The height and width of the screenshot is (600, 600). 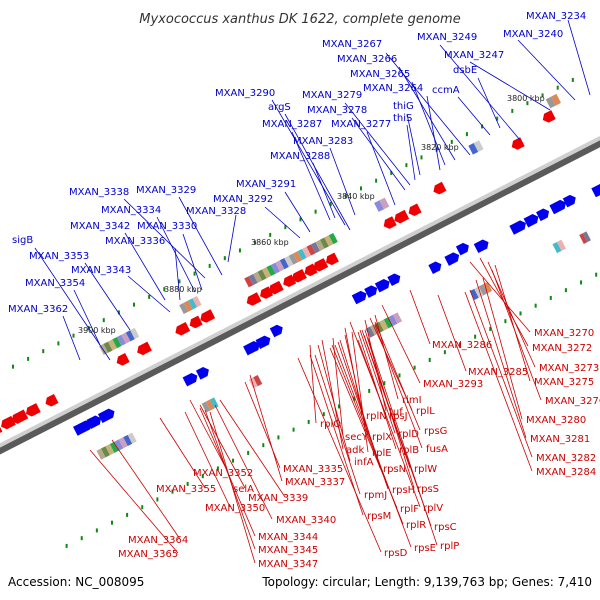 I want to click on scale-label-3840: 3840 kbp, so click(x=356, y=196).